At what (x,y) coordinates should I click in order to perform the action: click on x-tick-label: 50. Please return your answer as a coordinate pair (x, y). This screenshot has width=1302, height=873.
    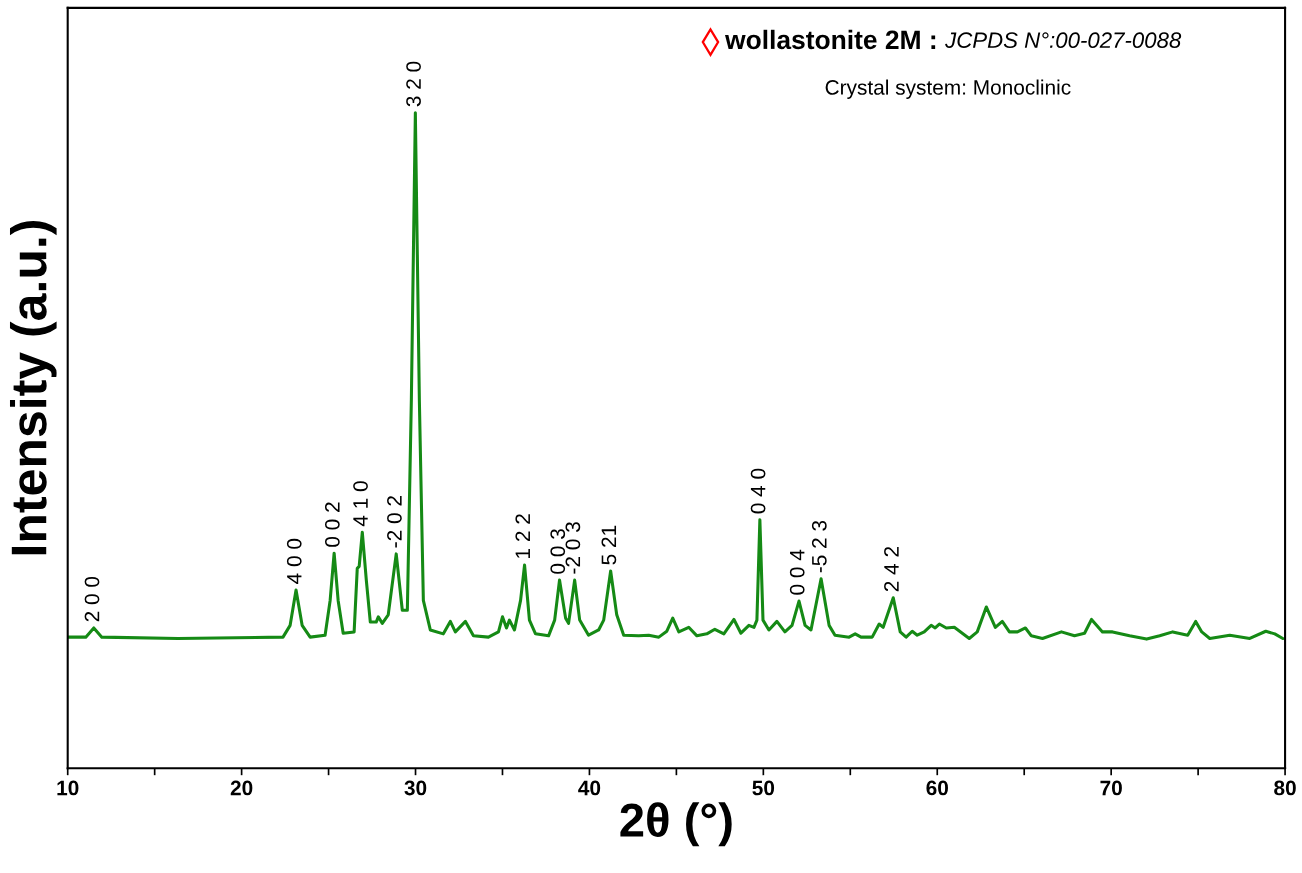
    Looking at the image, I should click on (763, 788).